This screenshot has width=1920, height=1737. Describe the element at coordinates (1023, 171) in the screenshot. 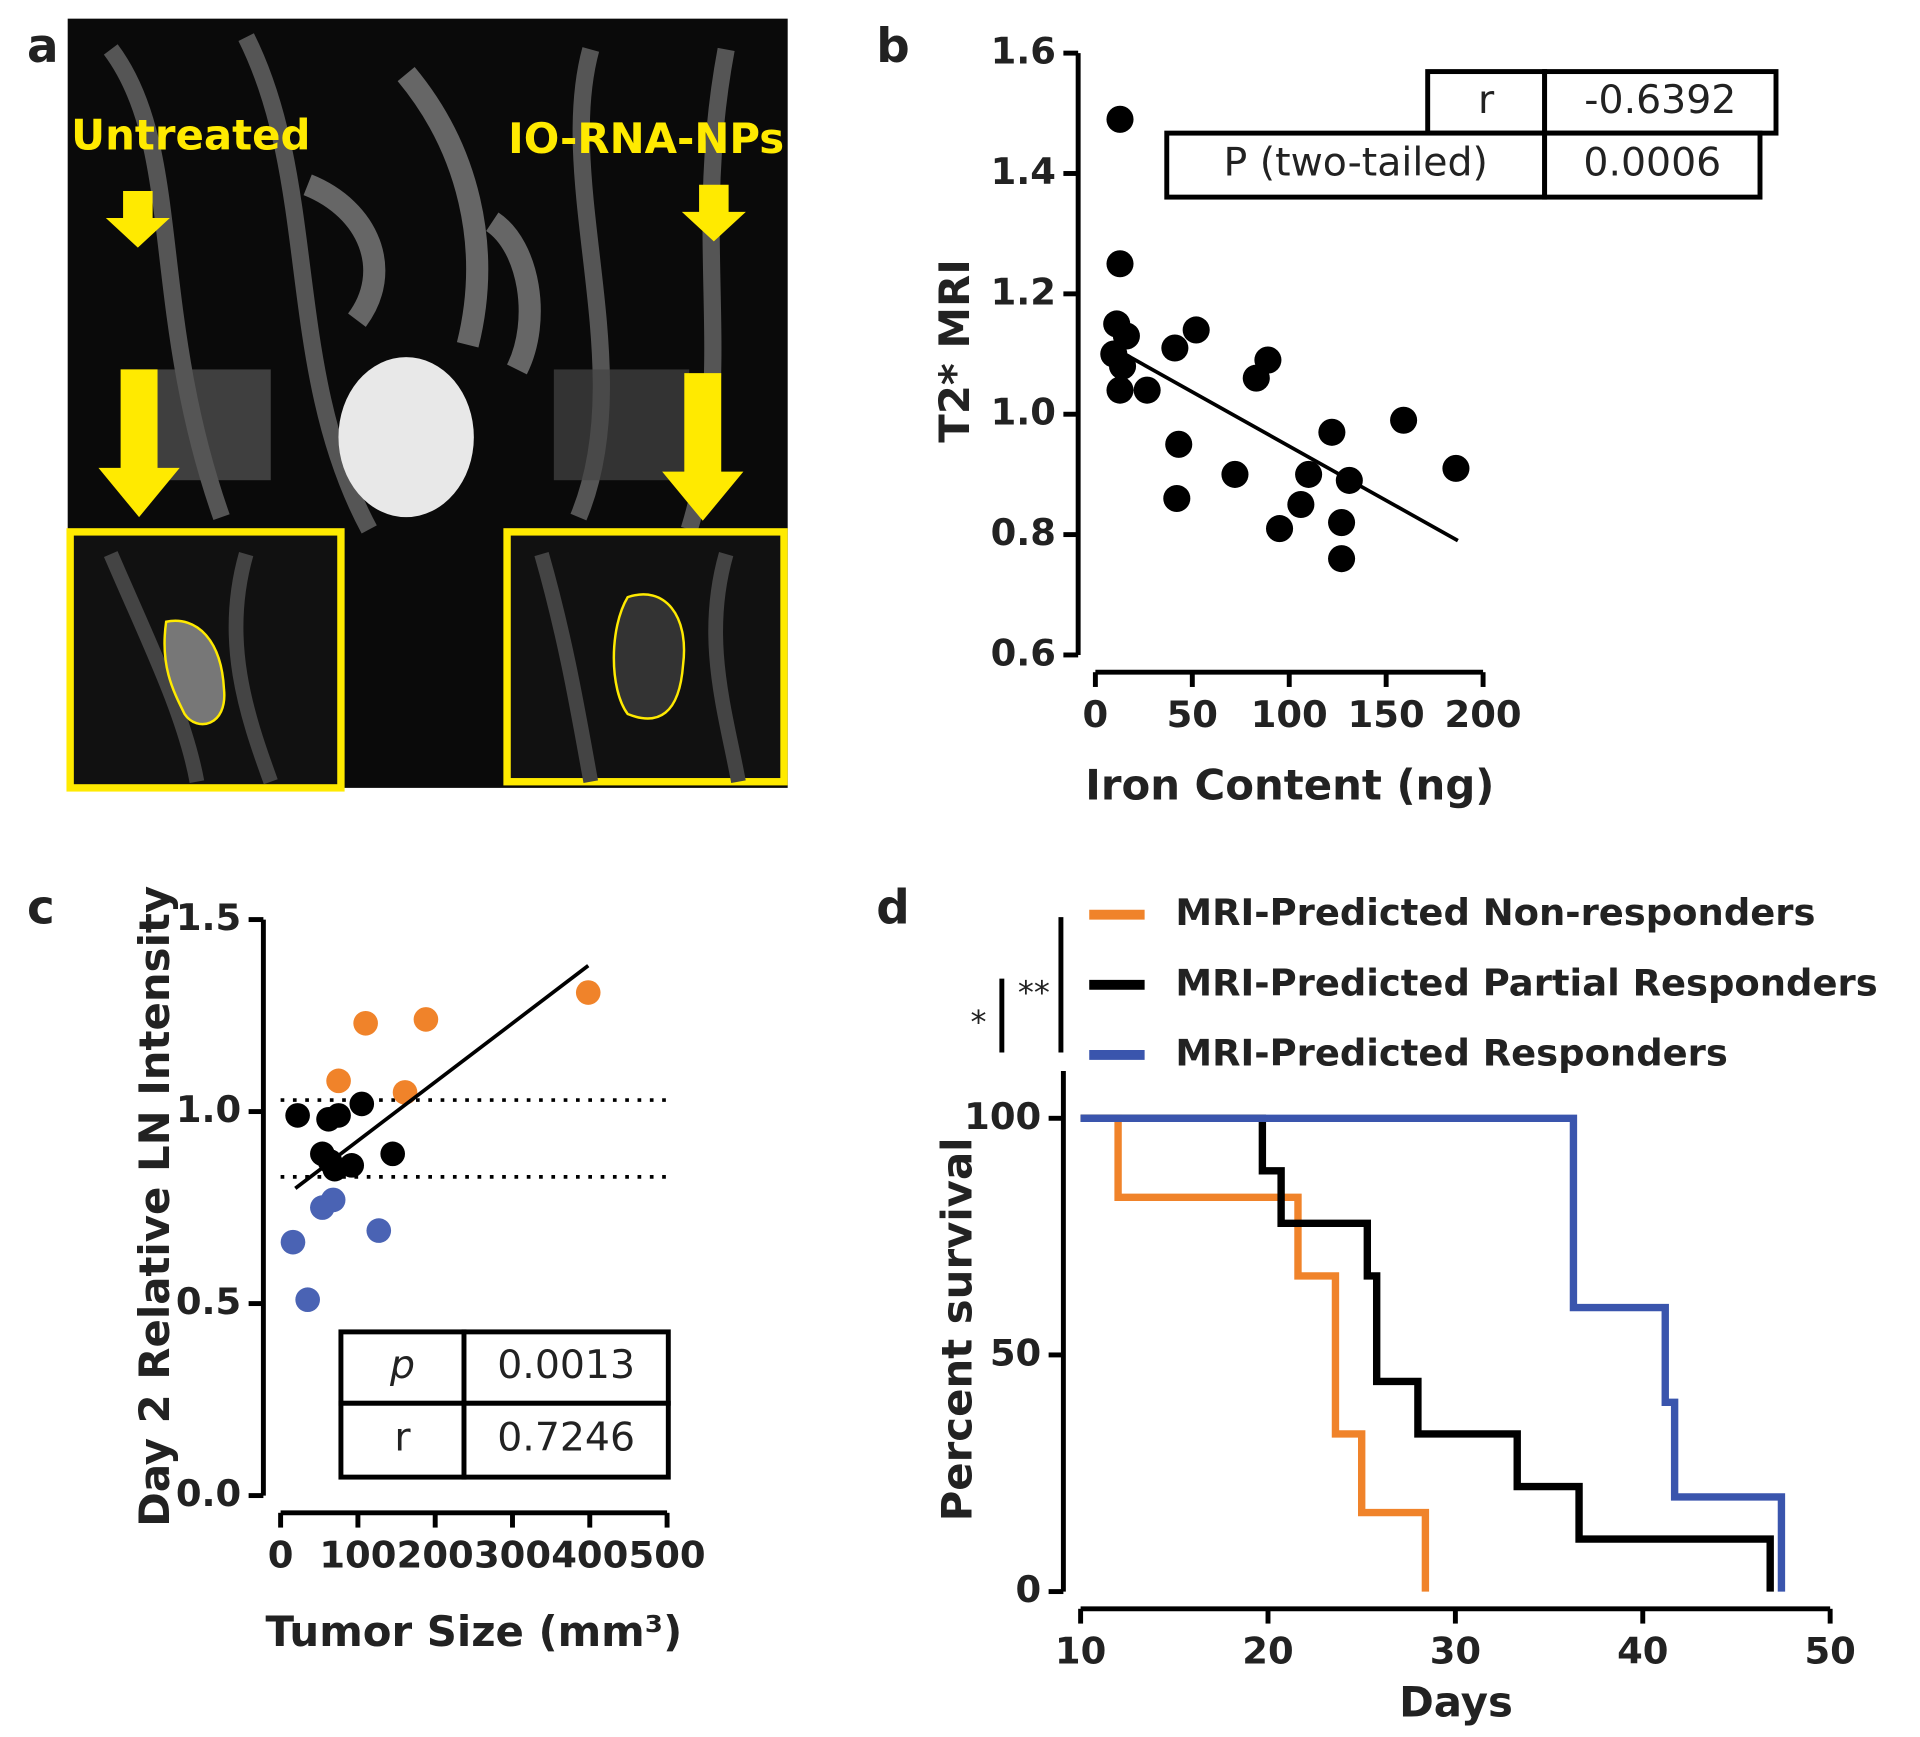

I see `y-tick-label: 1.4` at that location.